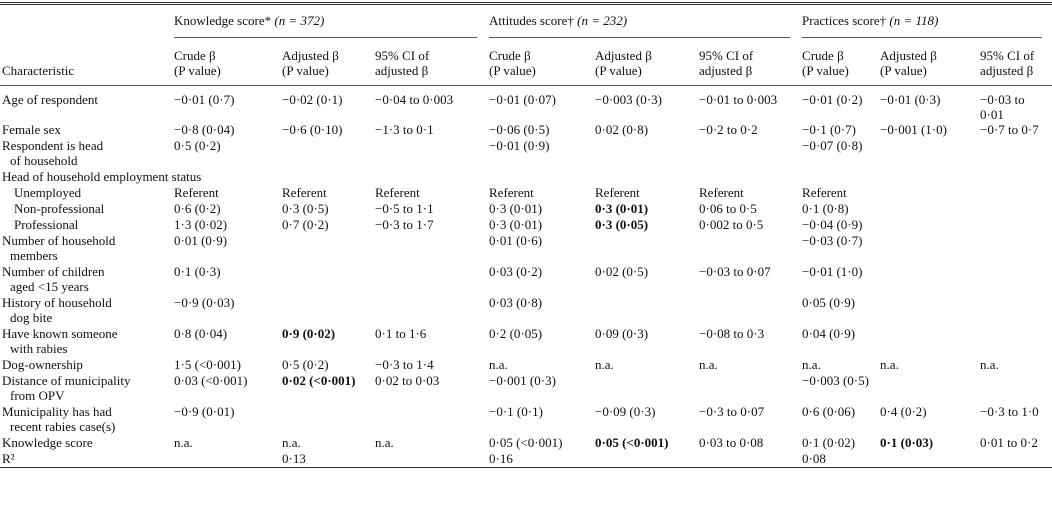 This screenshot has width=1052, height=513. Describe the element at coordinates (63, 426) in the screenshot. I see `row-label-line: recent rabies case(s)` at that location.